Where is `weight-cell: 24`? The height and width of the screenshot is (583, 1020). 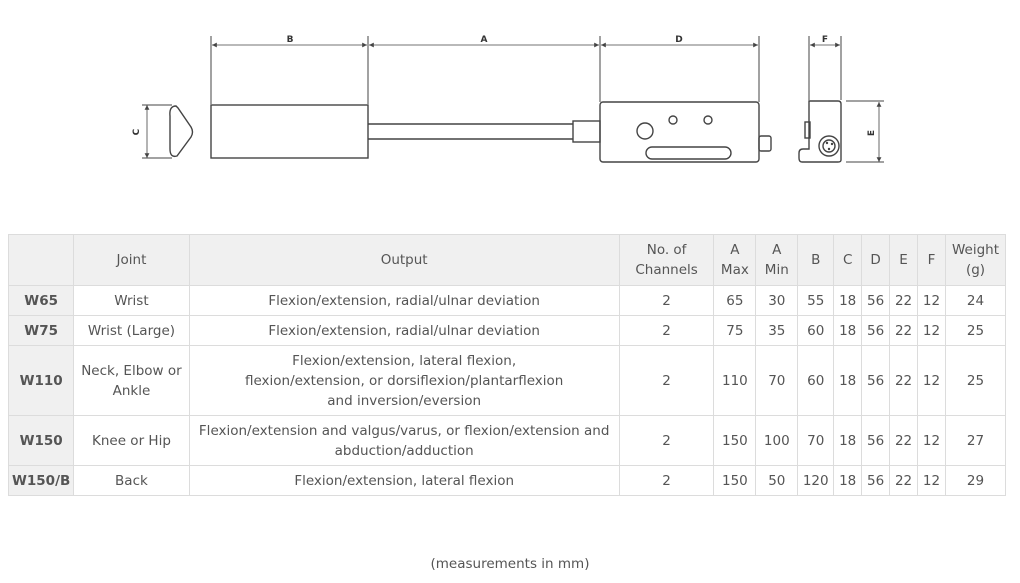 weight-cell: 24 is located at coordinates (975, 300).